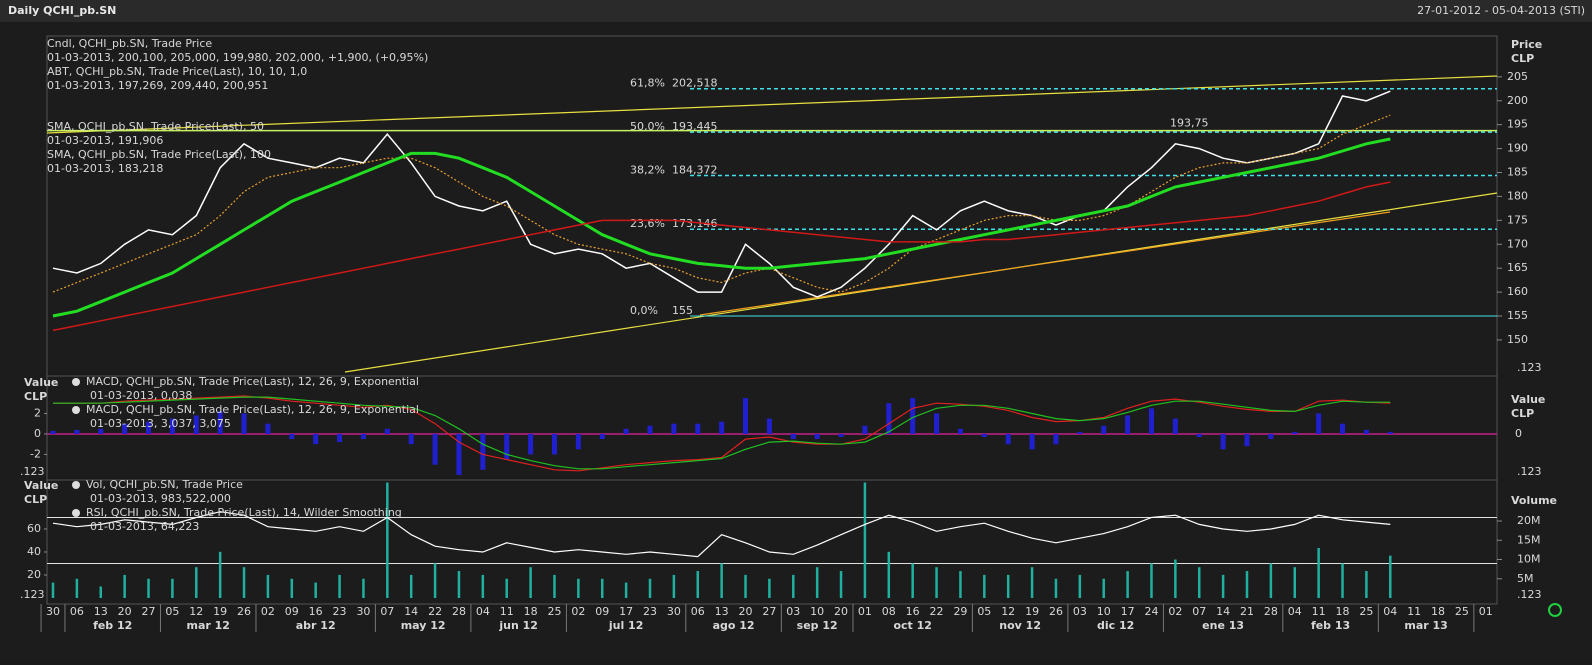 This screenshot has height=665, width=1592. I want to click on y-tick-label: 205, so click(1517, 76).